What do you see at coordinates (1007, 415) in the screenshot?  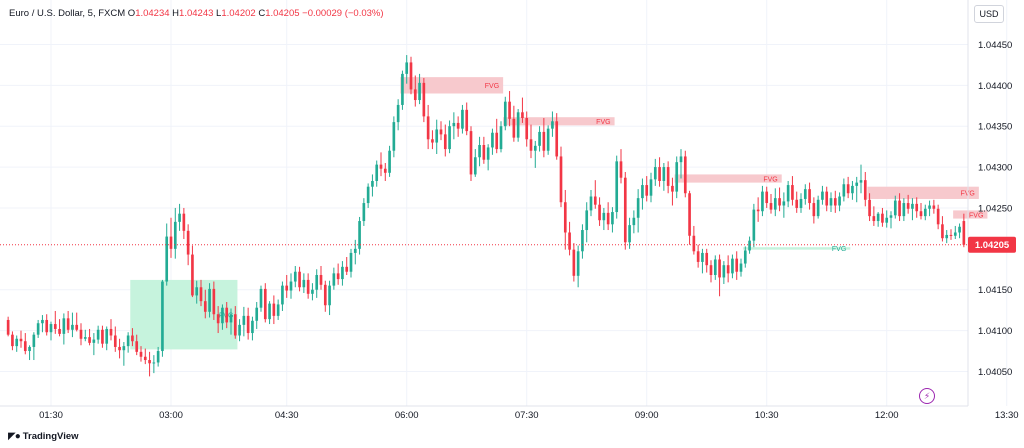 I see `x-tick-label: 13:30` at bounding box center [1007, 415].